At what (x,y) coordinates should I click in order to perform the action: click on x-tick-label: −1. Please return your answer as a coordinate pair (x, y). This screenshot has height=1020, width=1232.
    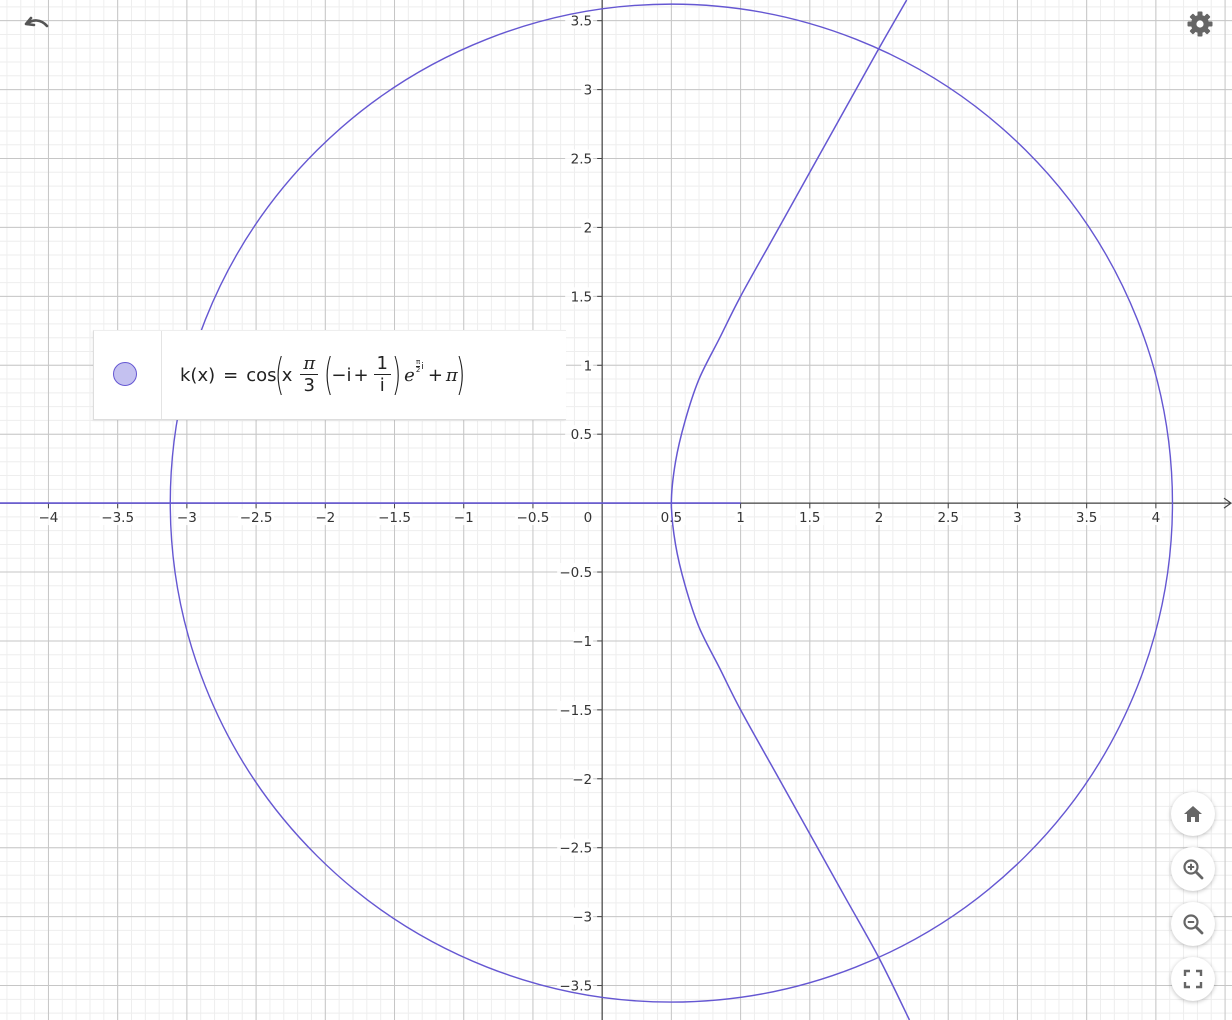
    Looking at the image, I should click on (464, 518).